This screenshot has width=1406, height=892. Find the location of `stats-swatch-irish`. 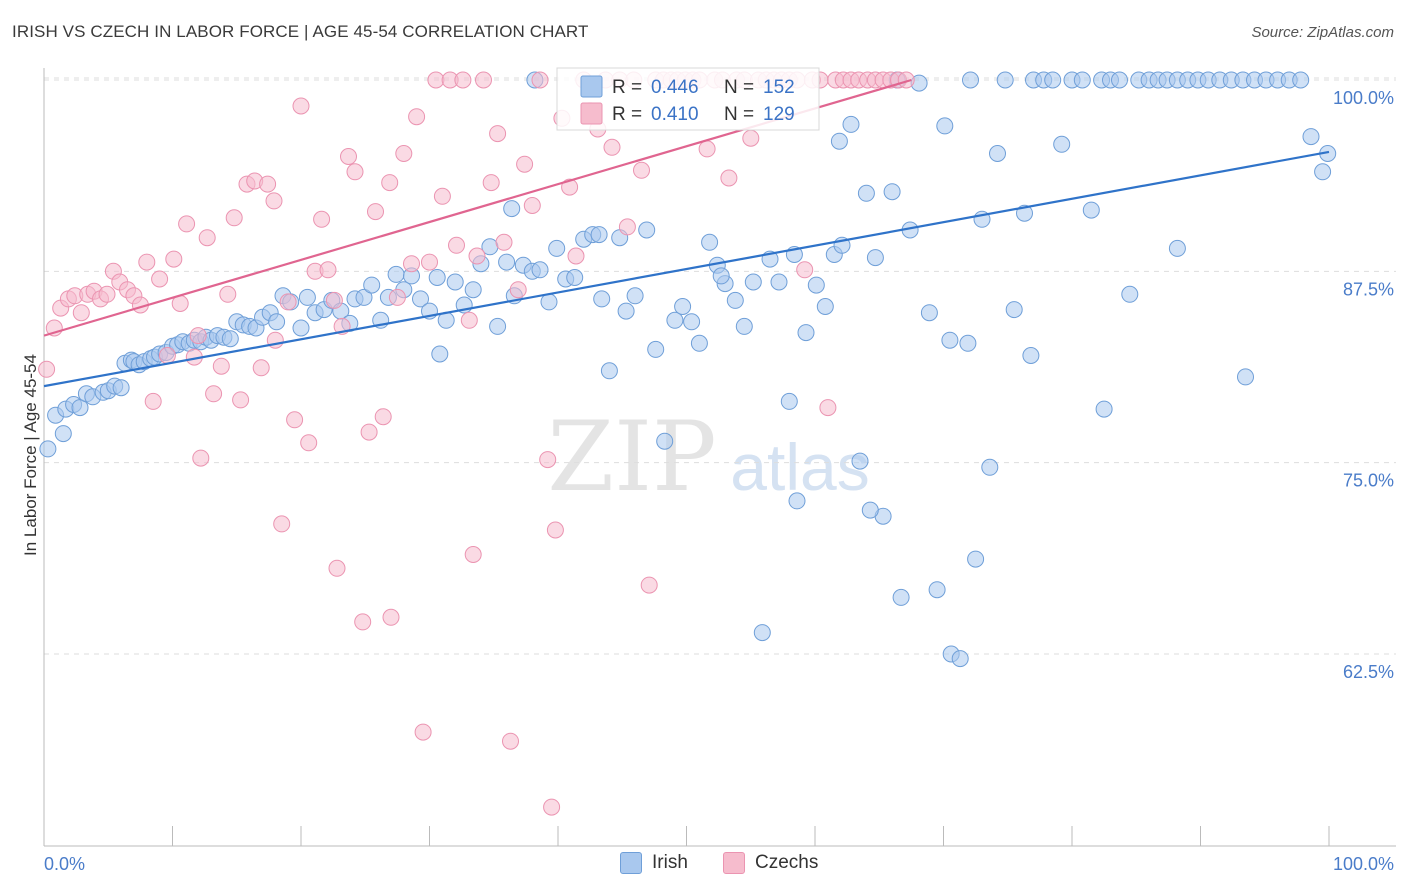

stats-swatch-irish is located at coordinates (591, 86).